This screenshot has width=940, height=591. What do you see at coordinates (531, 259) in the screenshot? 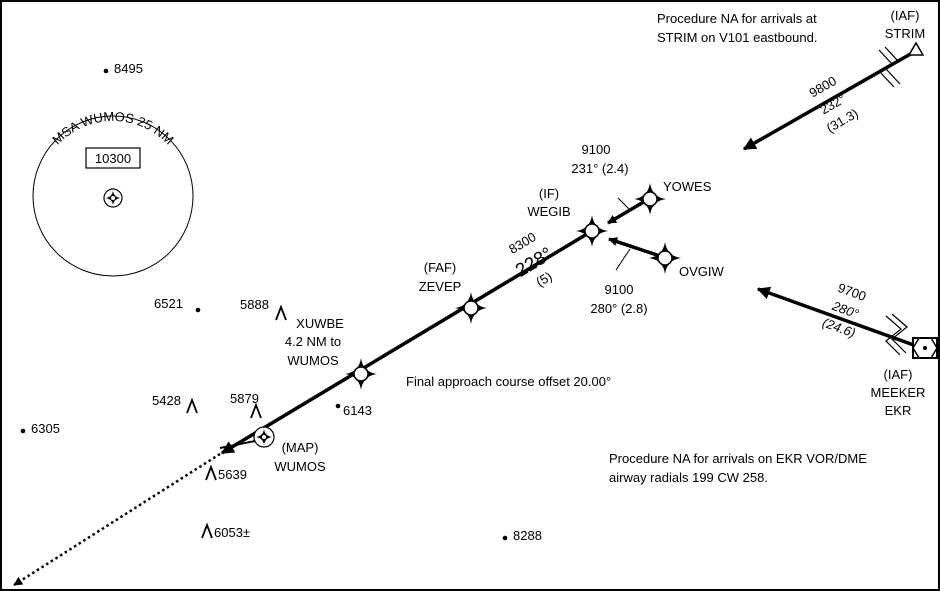
I see `final-course-labels: 8300 228° (5)` at bounding box center [531, 259].